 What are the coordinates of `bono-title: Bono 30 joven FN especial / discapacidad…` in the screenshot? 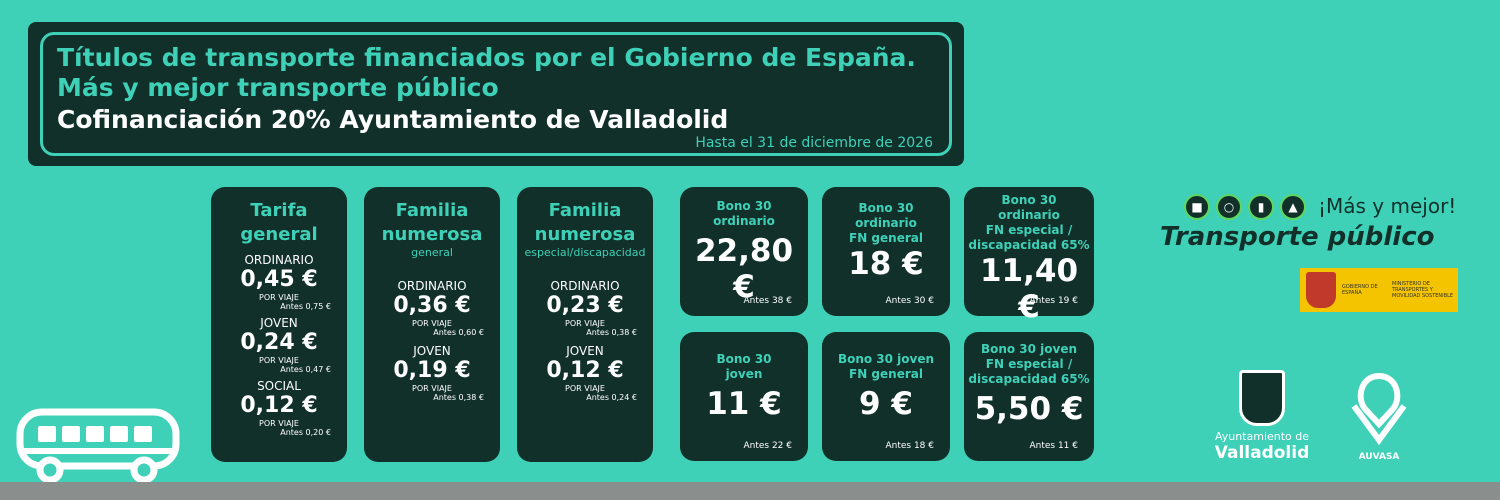 It's located at (1029, 364).